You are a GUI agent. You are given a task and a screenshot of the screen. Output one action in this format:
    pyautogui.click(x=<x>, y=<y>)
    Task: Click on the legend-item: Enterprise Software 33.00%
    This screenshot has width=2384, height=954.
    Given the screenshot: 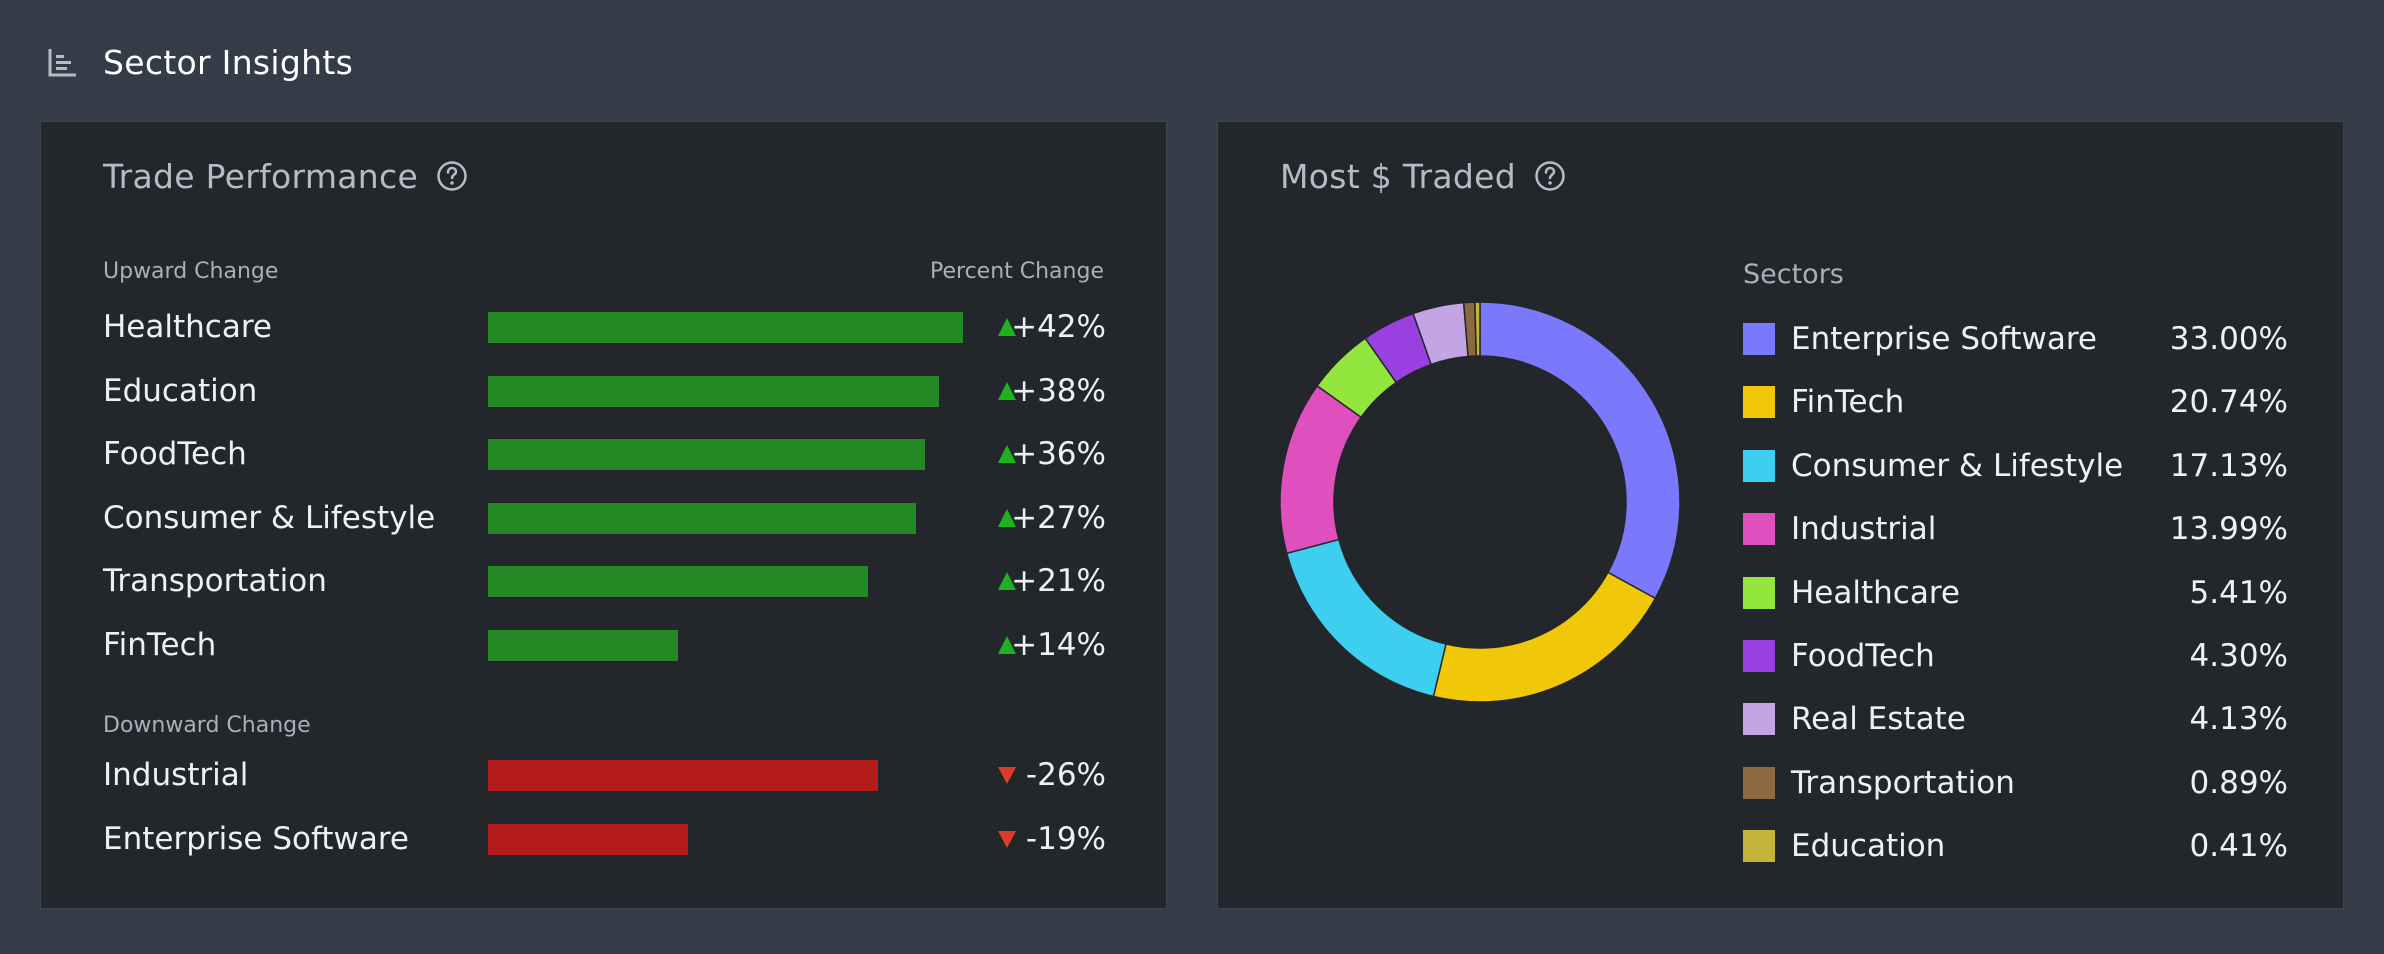 What is the action you would take?
    pyautogui.click(x=2015, y=339)
    